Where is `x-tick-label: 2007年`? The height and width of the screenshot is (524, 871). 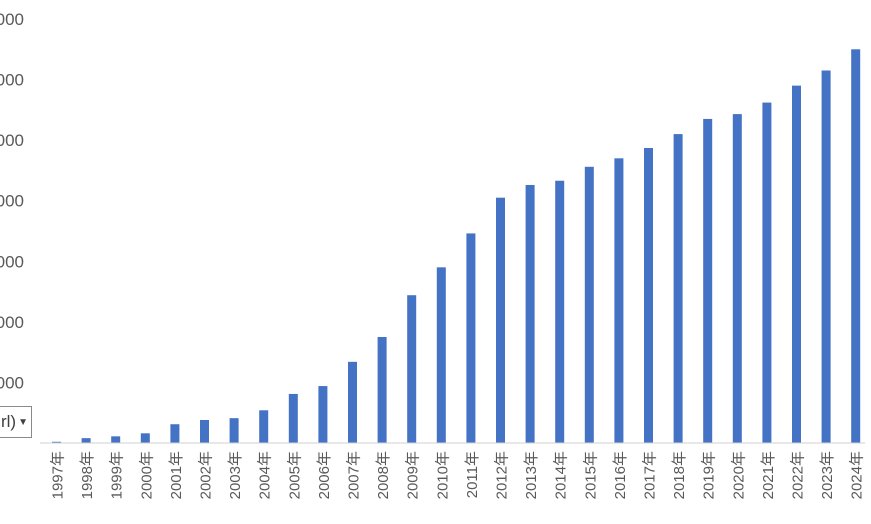 x-tick-label: 2007年 is located at coordinates (354, 475).